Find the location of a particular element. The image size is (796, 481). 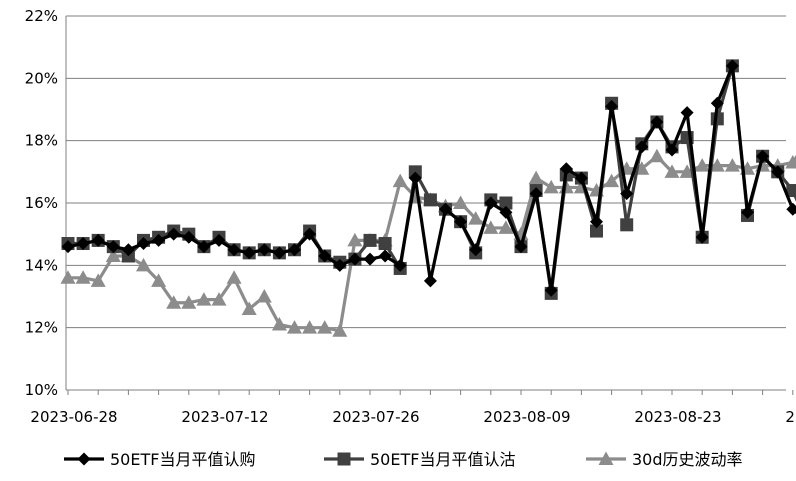

legend-label: 50ETF当月平值认购 is located at coordinates (182, 459).